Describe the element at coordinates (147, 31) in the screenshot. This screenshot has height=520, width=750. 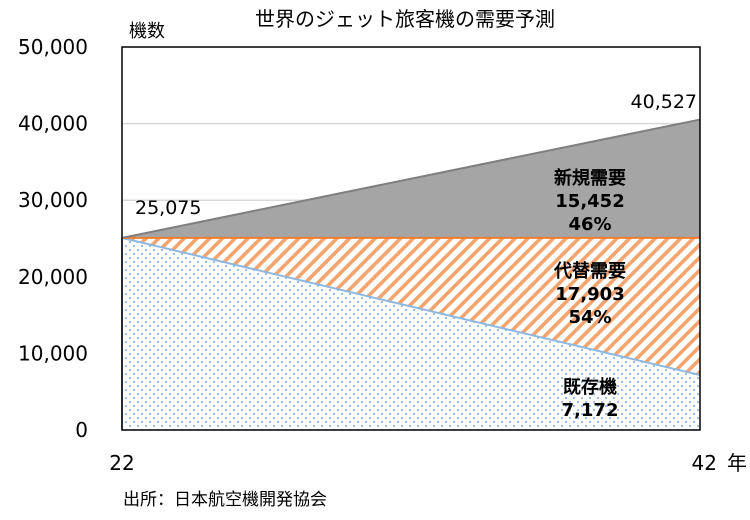
I see `y-axis-label: 機数` at that location.